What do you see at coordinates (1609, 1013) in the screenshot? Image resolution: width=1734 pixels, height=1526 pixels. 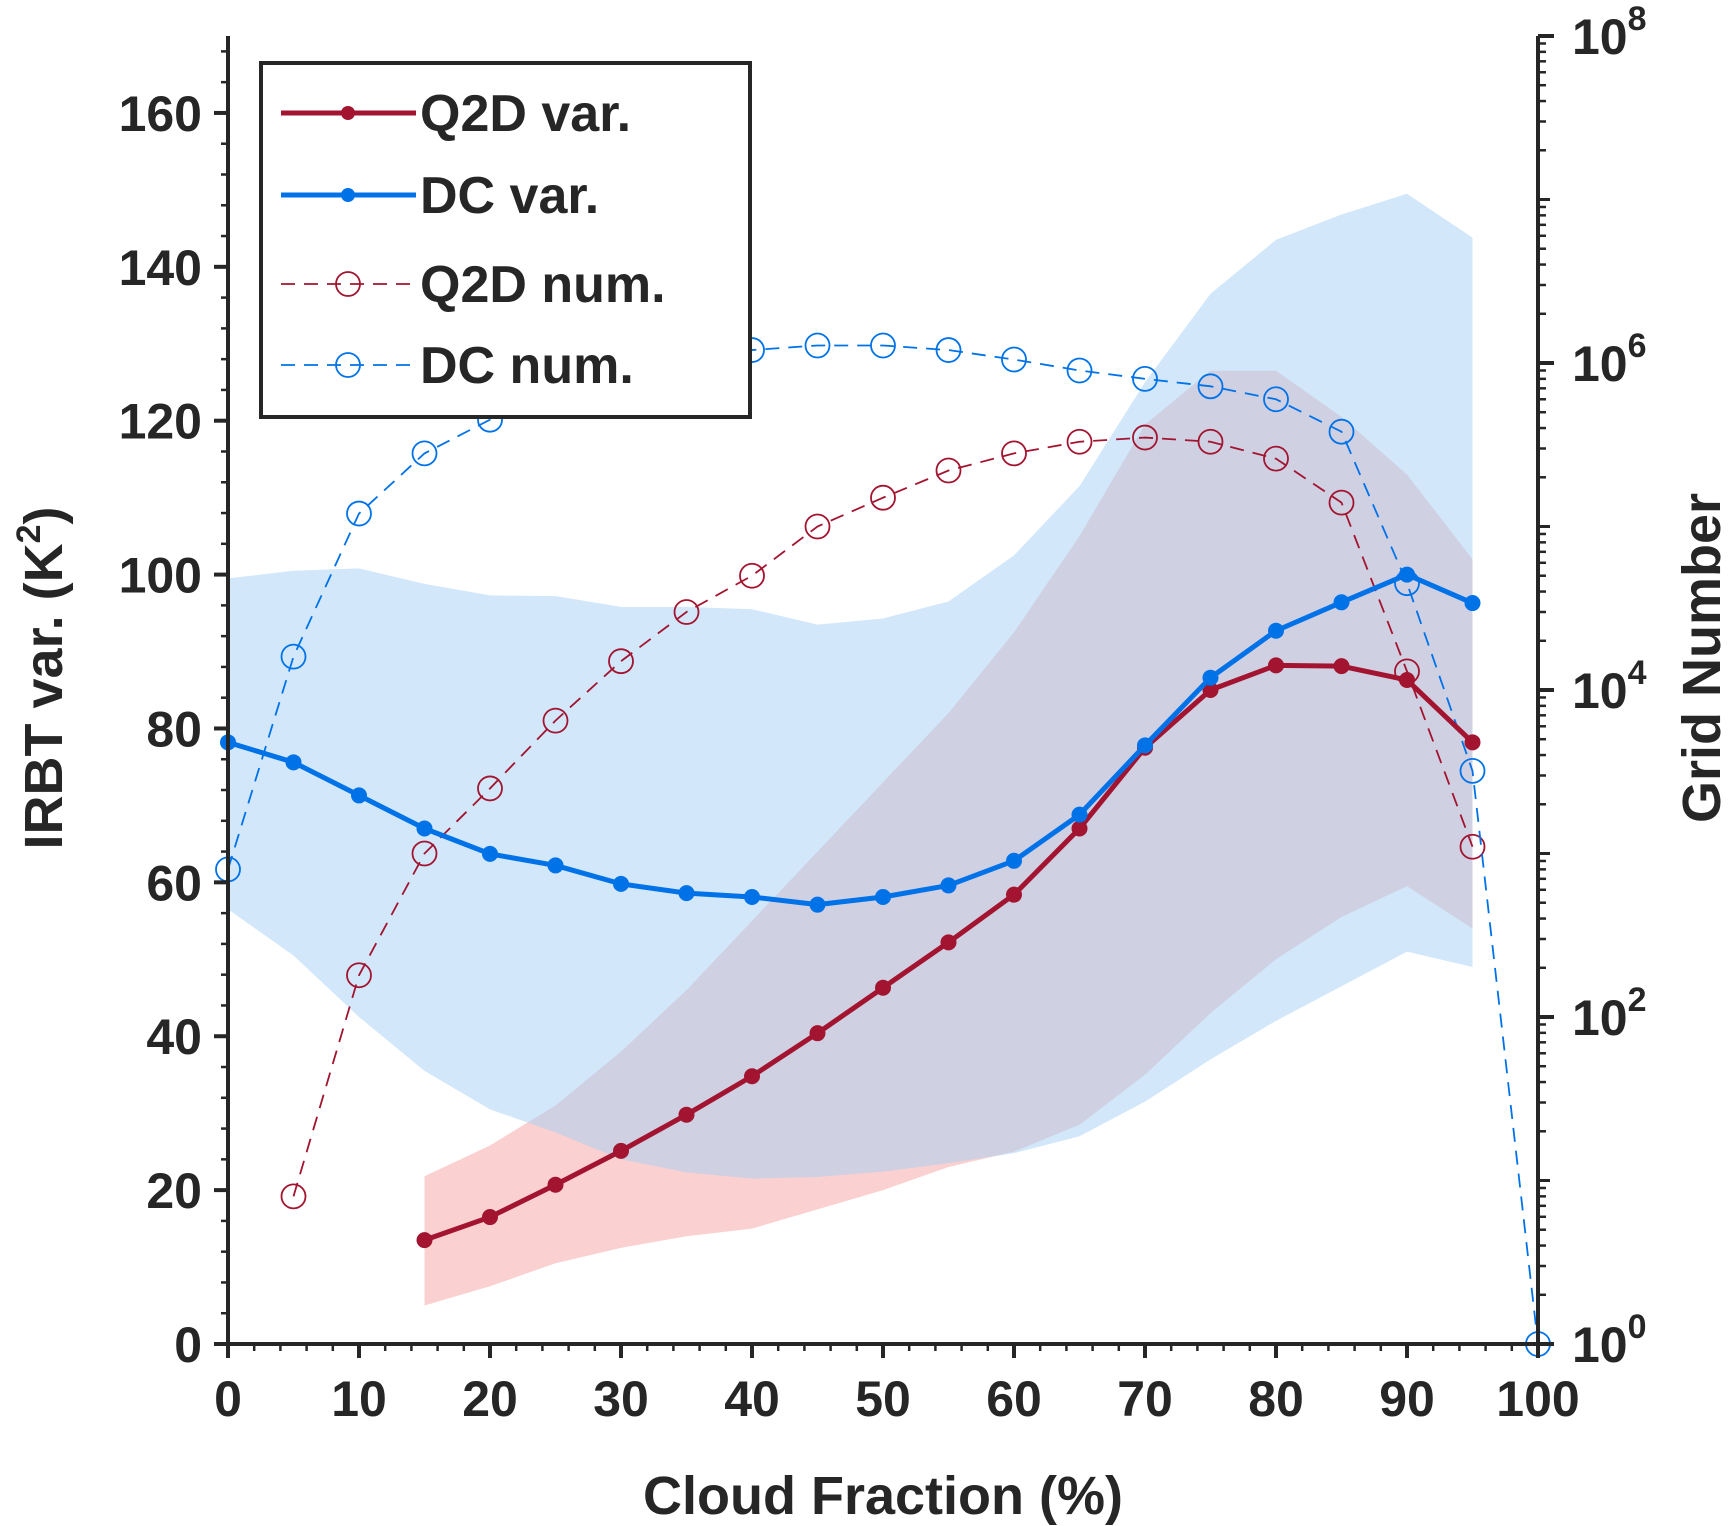 I see `y-right-tick-label: 10²` at bounding box center [1609, 1013].